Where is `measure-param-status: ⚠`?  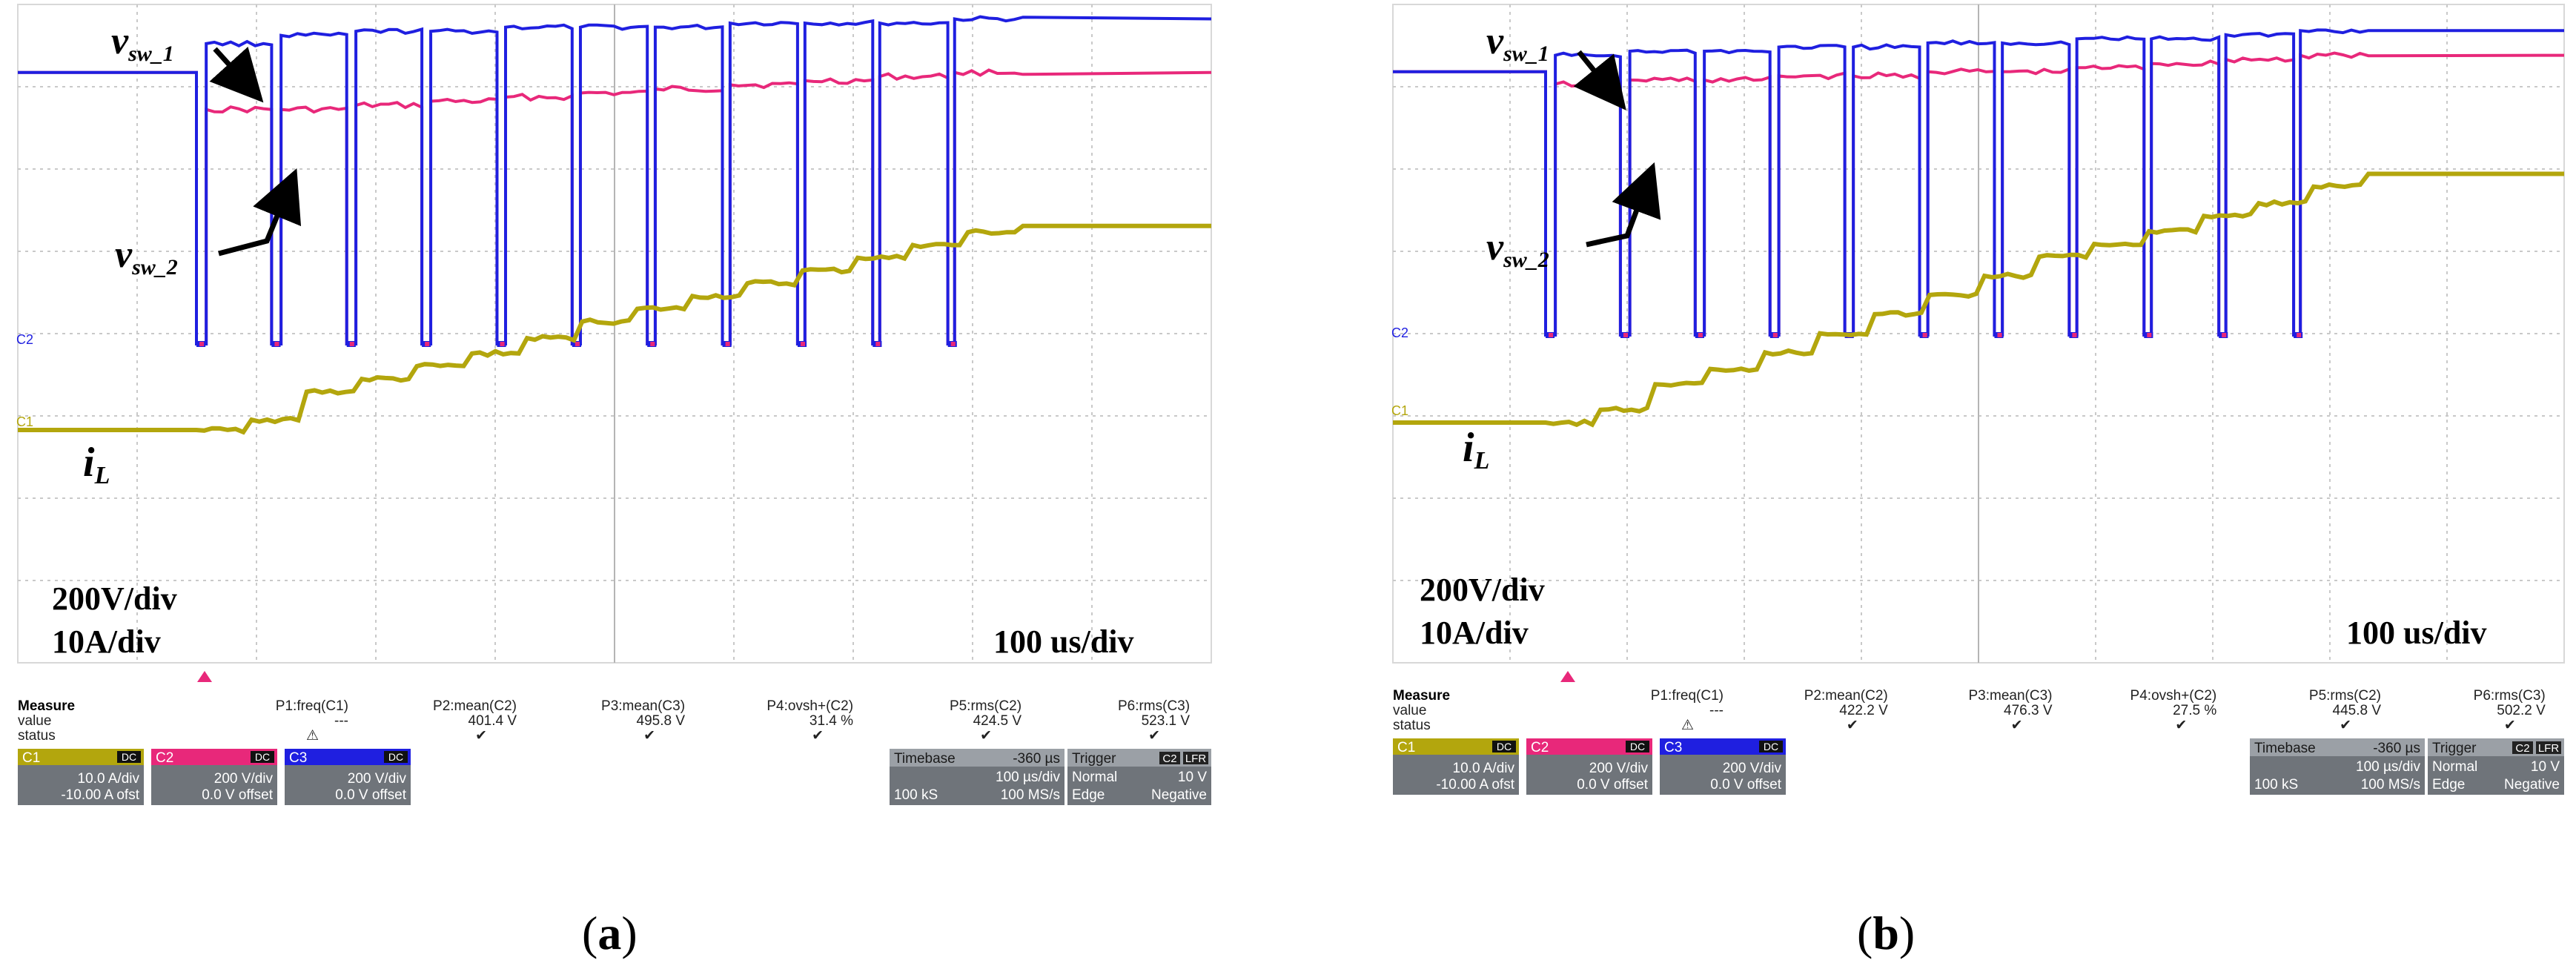
measure-param-status: ⚠ is located at coordinates (1687, 725).